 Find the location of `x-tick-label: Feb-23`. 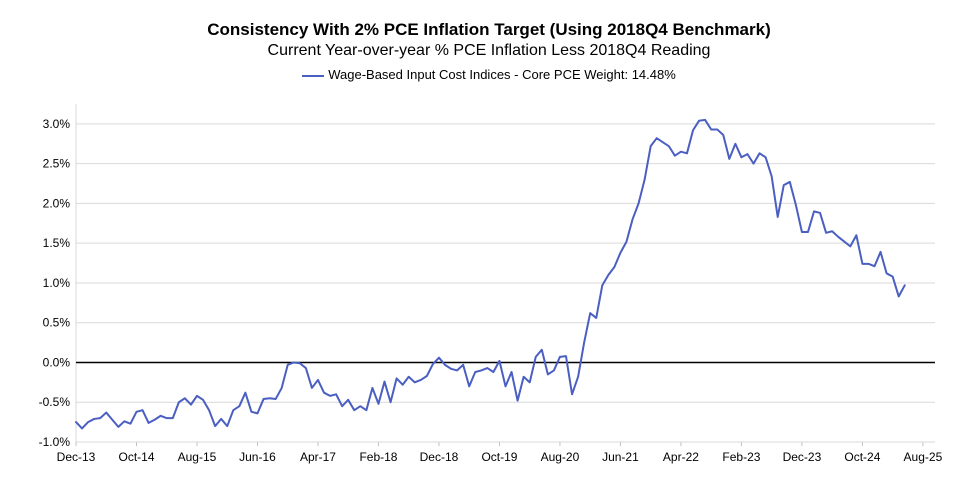

x-tick-label: Feb-23 is located at coordinates (741, 457).